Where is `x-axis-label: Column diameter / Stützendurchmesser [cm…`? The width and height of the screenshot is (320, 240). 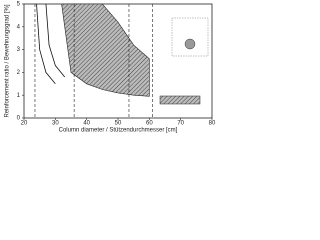
x-axis-label: Column diameter / Stützendurchmesser [cm… is located at coordinates (118, 131).